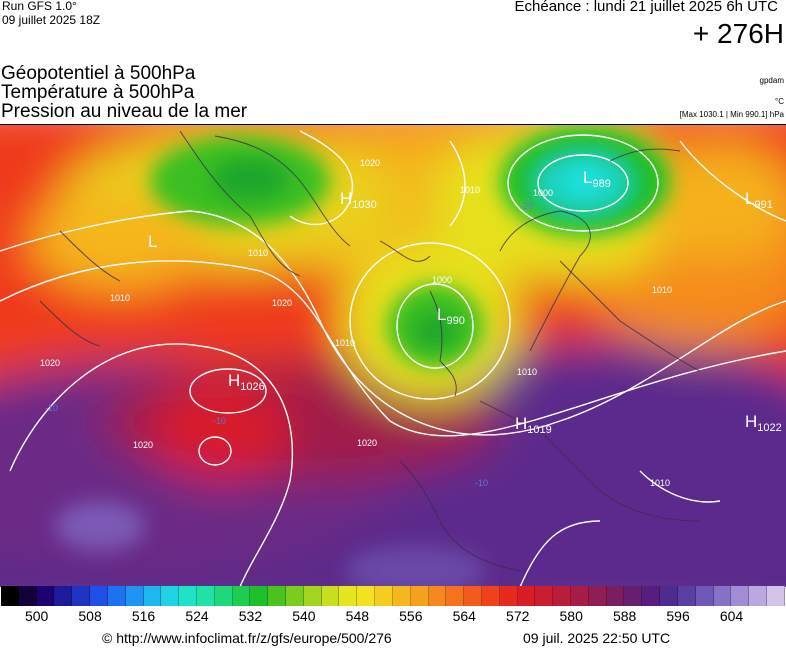  Describe the element at coordinates (36, 616) in the screenshot. I see `colorbar-label-500: 500` at that location.